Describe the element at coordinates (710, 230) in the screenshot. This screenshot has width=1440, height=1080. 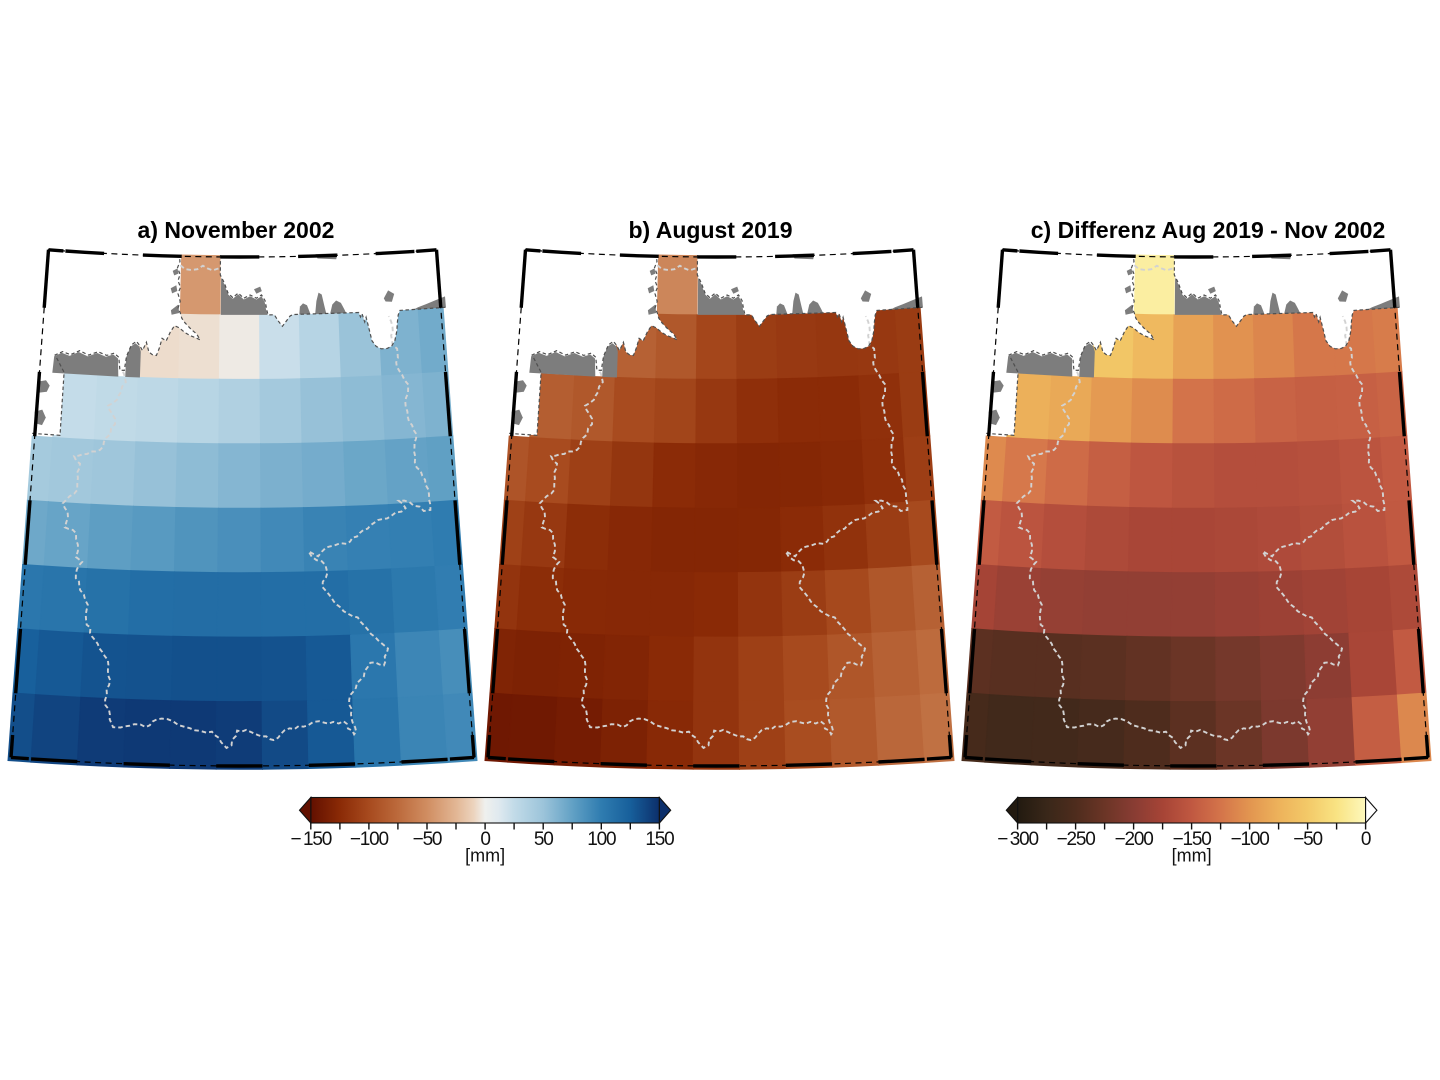
I see `svg-text: b) August 2019` at that location.